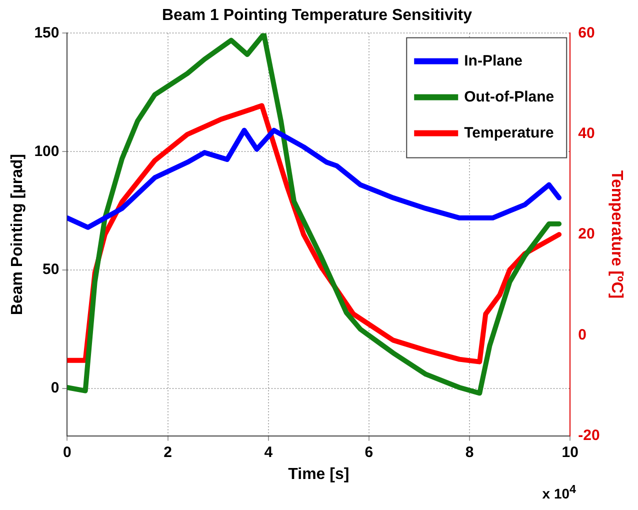 The height and width of the screenshot is (510, 638). I want to click on chart-title: Beam 1 Pointing Temperature Sensitivity, so click(317, 15).